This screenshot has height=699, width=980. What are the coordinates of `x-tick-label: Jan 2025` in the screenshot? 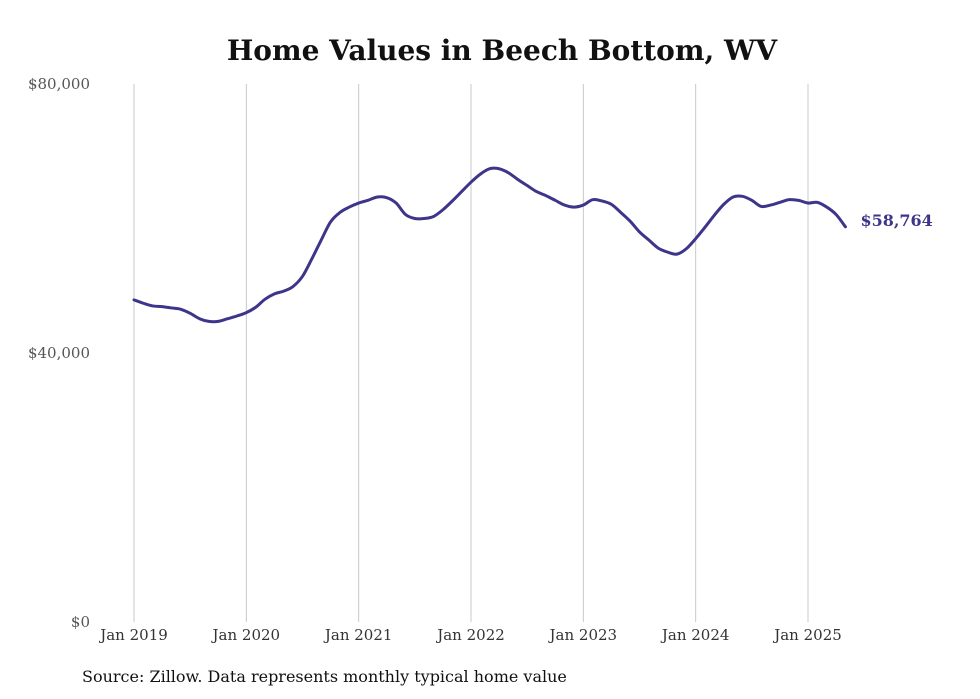 It's located at (807, 635).